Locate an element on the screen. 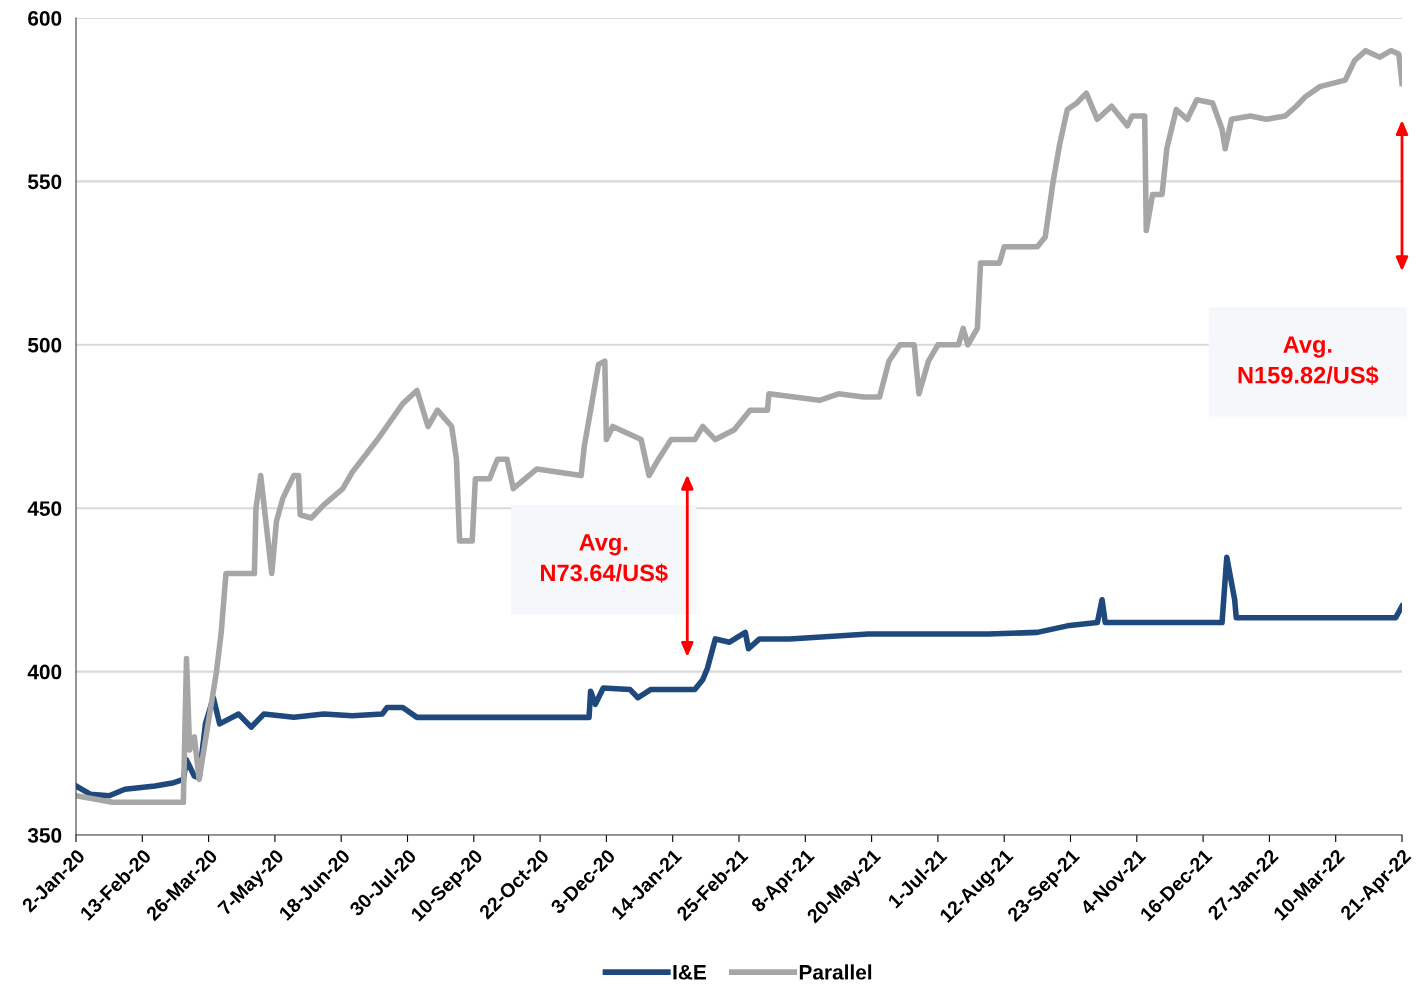 This screenshot has width=1419, height=994. y-tick-label: 550 is located at coordinates (45, 182).